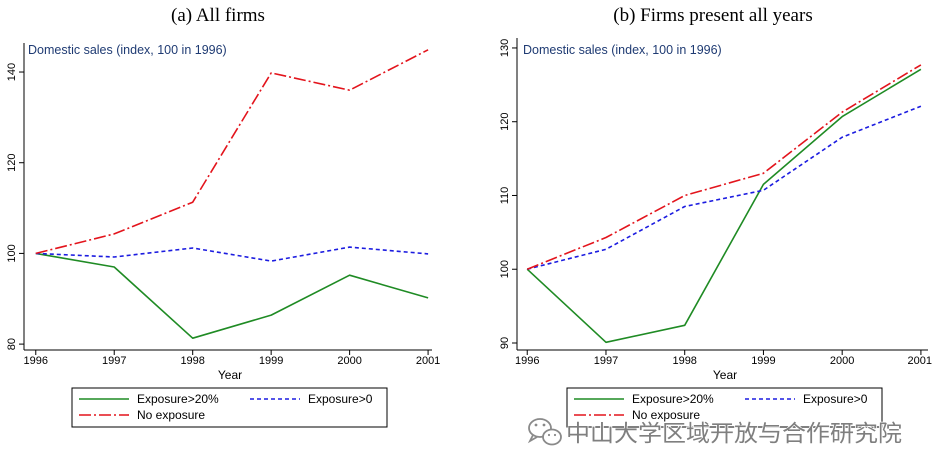  I want to click on chart-title: (b) Firms present all years, so click(712, 15).